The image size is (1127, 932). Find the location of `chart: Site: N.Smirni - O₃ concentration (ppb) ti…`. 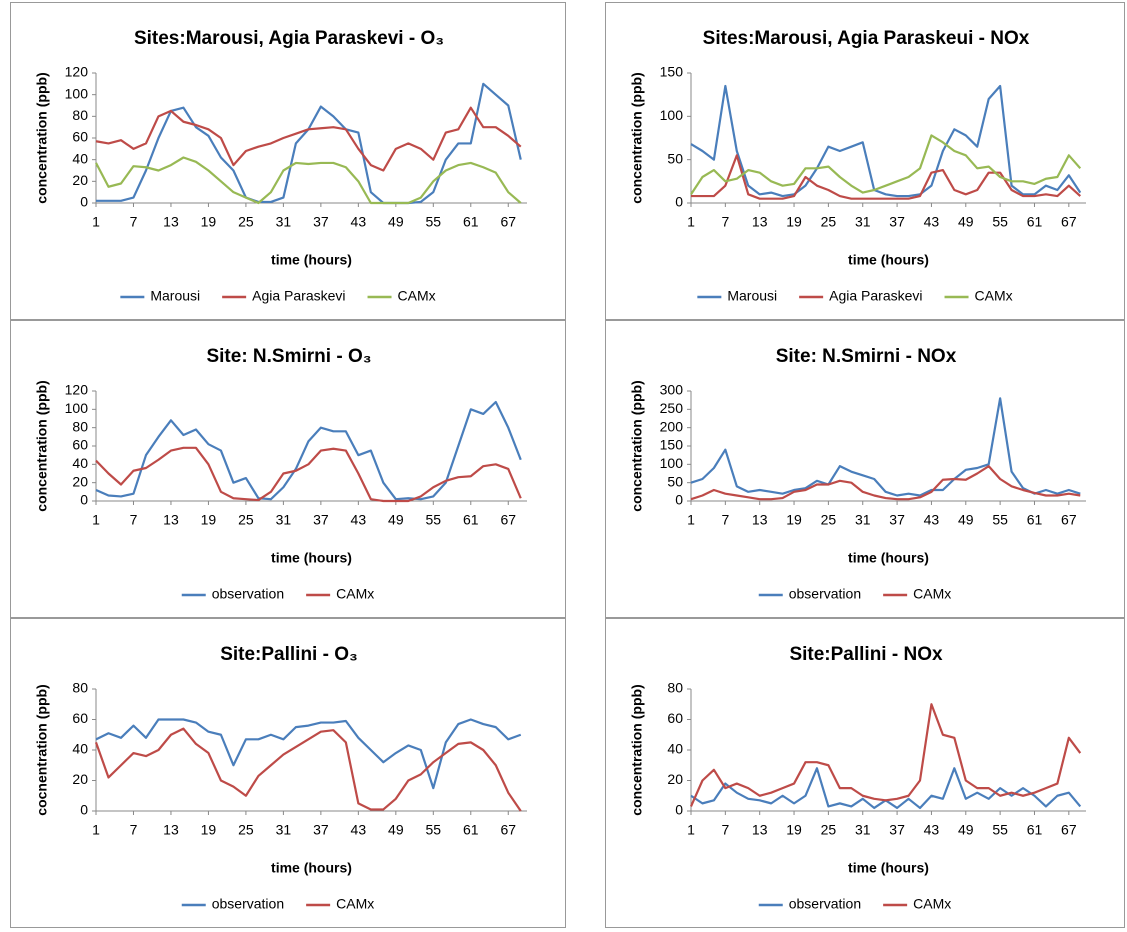

chart: Site: N.Smirni - O₃ concentration (ppb) ti… is located at coordinates (280, 474).